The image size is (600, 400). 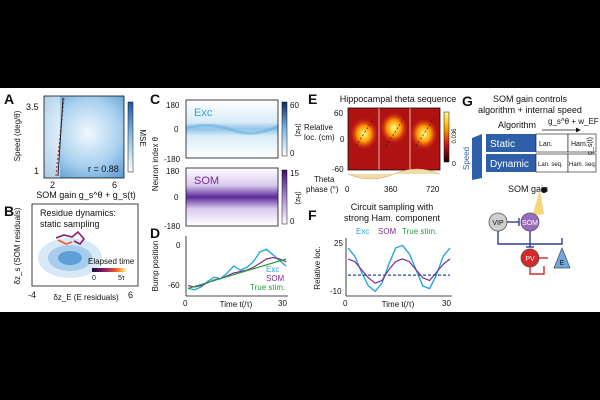 I want to click on f-title-2: strong Ham. component, so click(x=392, y=218).